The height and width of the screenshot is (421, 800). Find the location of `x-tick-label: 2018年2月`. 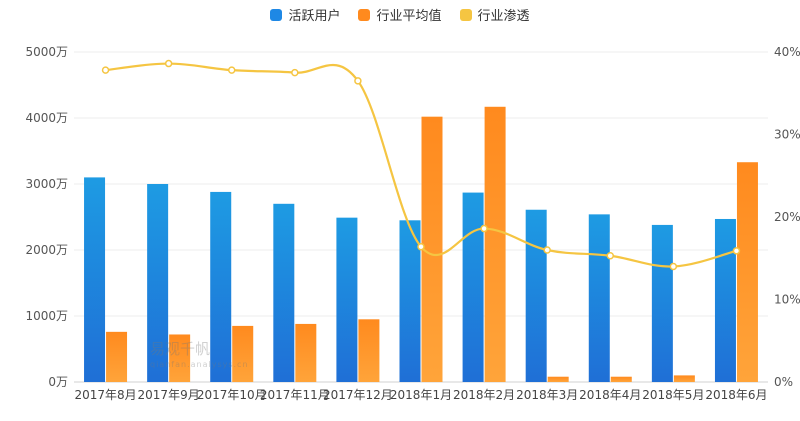

x-tick-label: 2018年2月 is located at coordinates (484, 395).